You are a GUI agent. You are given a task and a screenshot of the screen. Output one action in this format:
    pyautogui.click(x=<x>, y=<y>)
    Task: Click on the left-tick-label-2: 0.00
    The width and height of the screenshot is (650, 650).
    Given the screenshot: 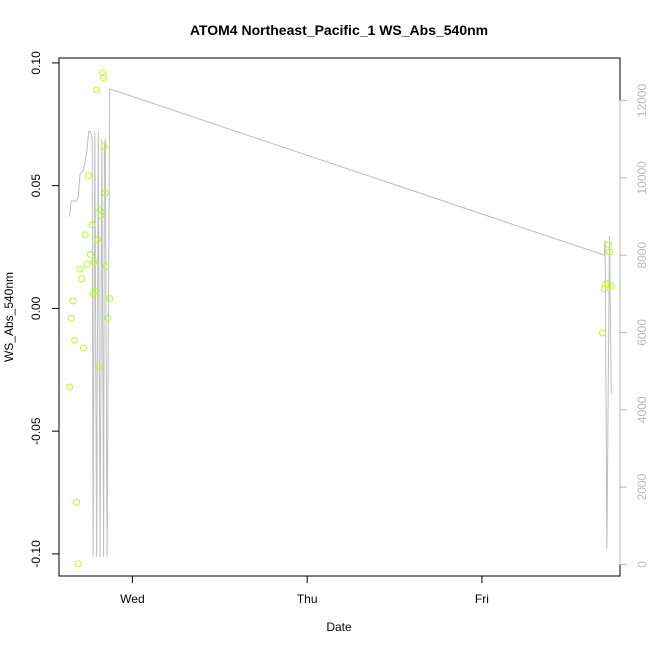 What is the action you would take?
    pyautogui.click(x=36, y=308)
    